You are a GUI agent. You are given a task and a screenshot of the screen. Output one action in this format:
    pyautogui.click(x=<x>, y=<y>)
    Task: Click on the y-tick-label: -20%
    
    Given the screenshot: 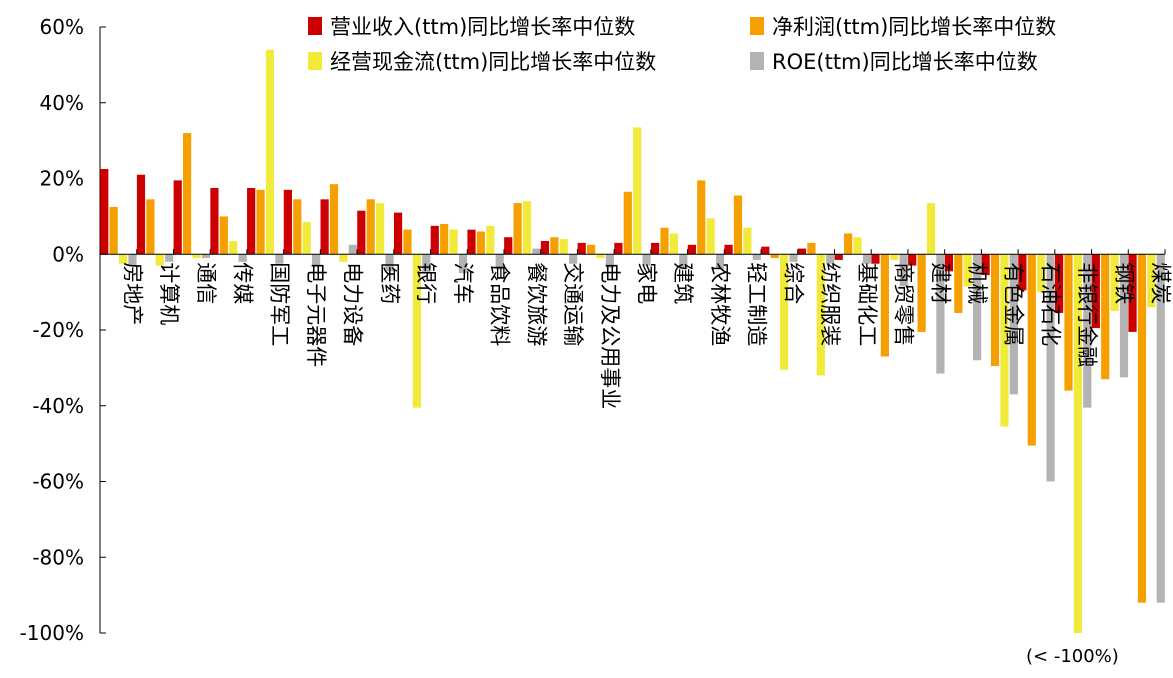 What is the action you would take?
    pyautogui.click(x=58, y=330)
    